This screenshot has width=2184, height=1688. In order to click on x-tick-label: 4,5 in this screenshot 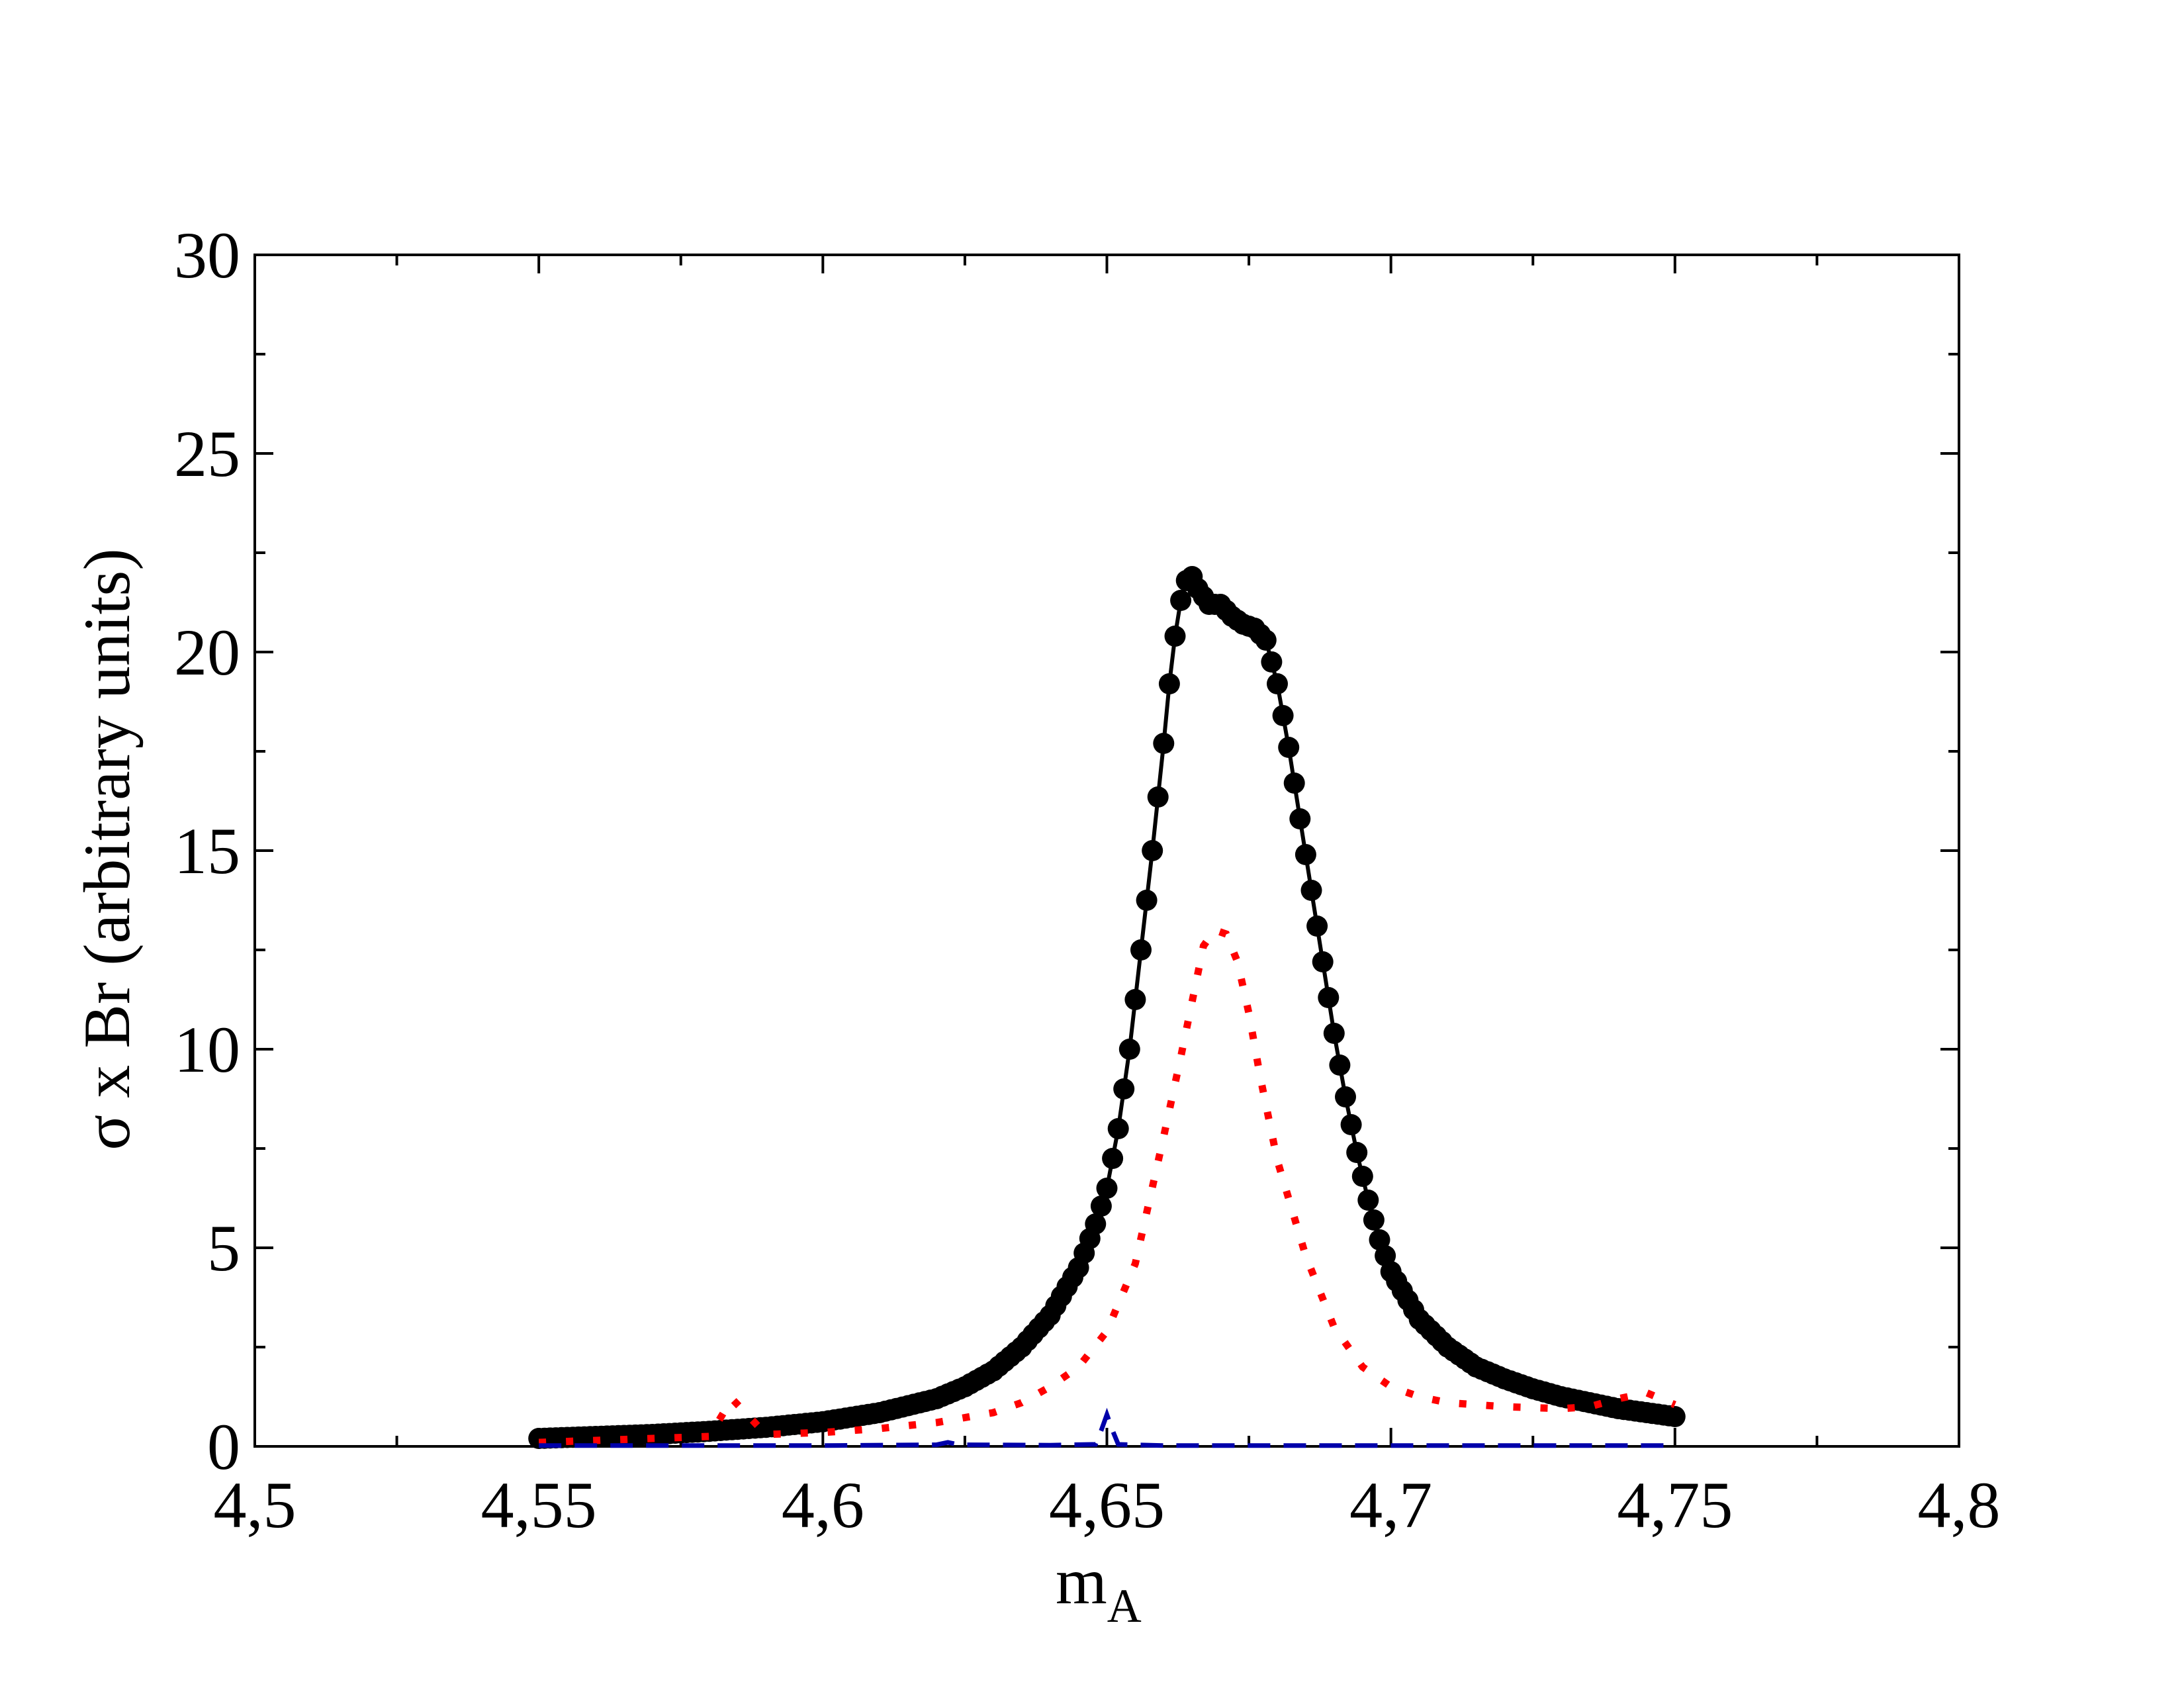, I will do `click(255, 1505)`.